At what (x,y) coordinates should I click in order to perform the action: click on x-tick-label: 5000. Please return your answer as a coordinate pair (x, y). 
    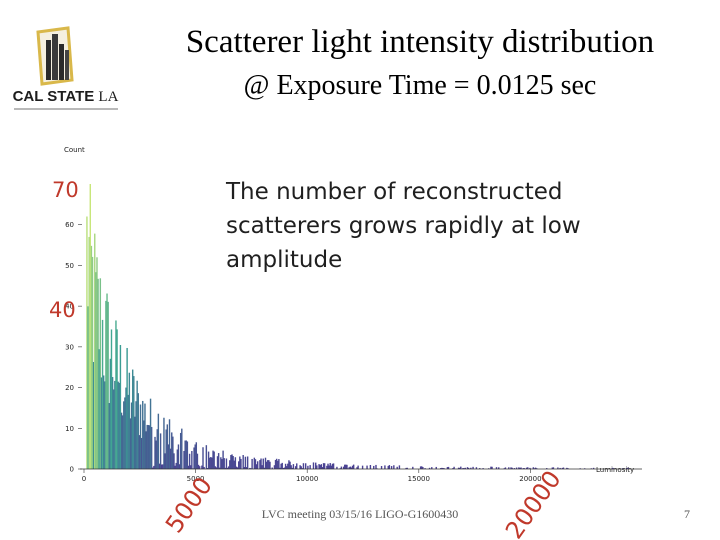
    Looking at the image, I should click on (196, 479).